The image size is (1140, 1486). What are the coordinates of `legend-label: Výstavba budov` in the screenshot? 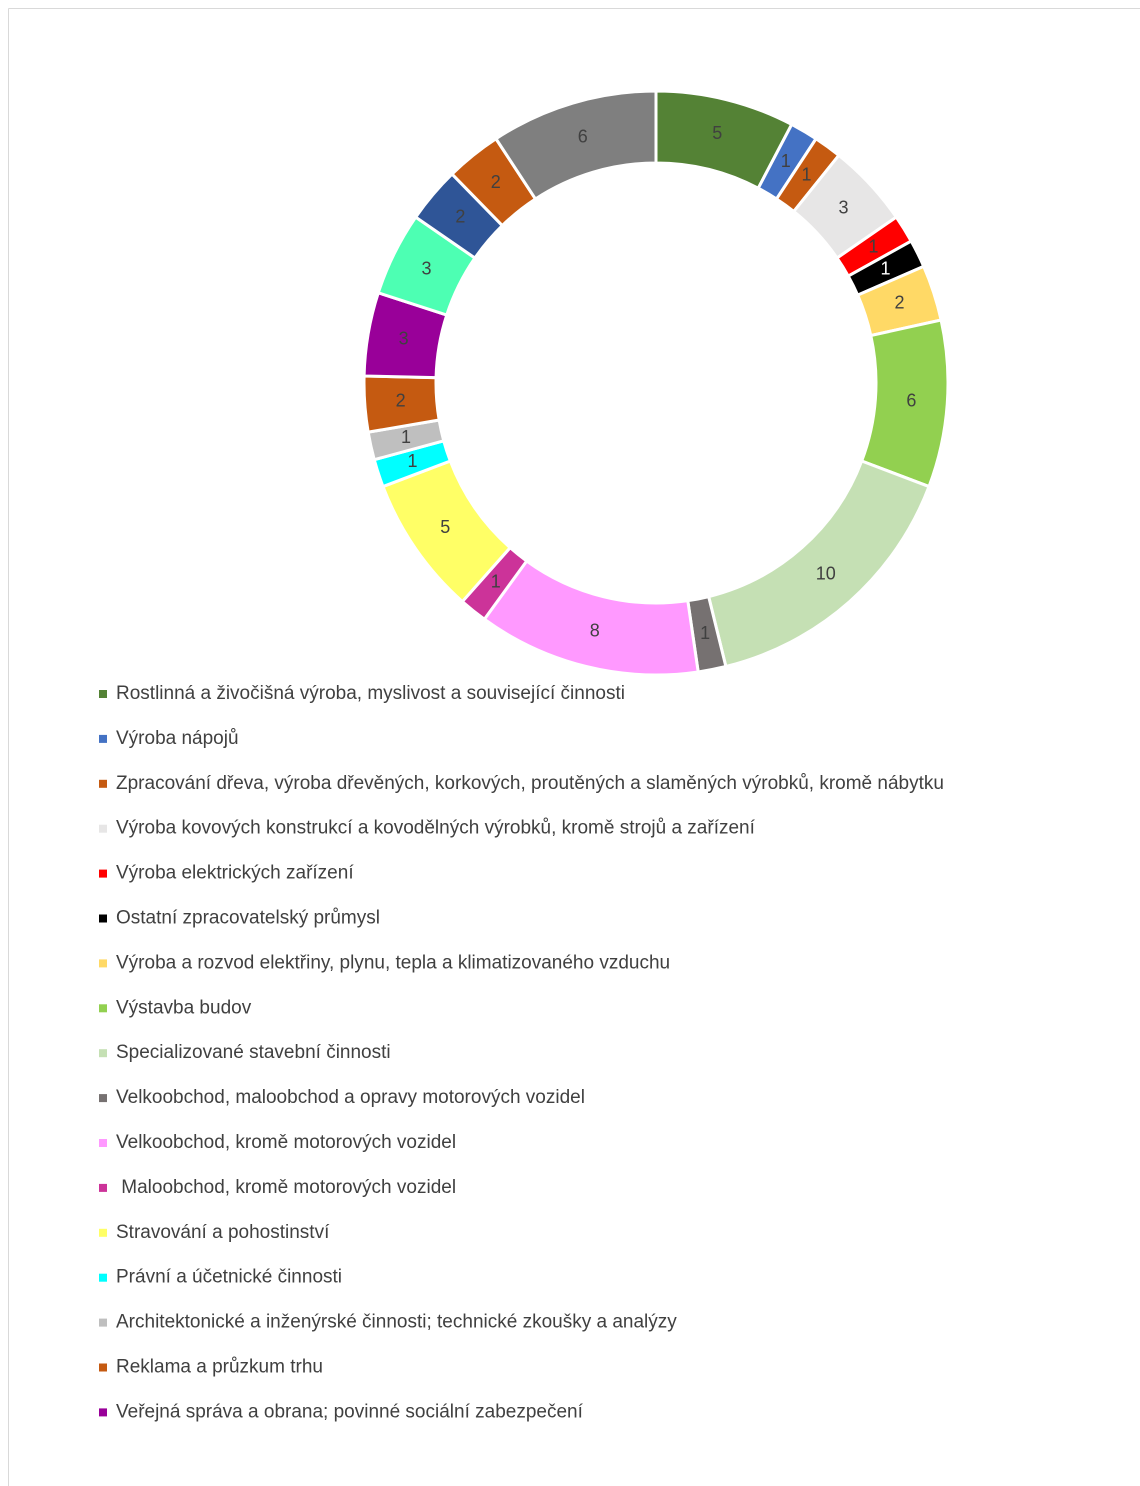 It's located at (184, 1007).